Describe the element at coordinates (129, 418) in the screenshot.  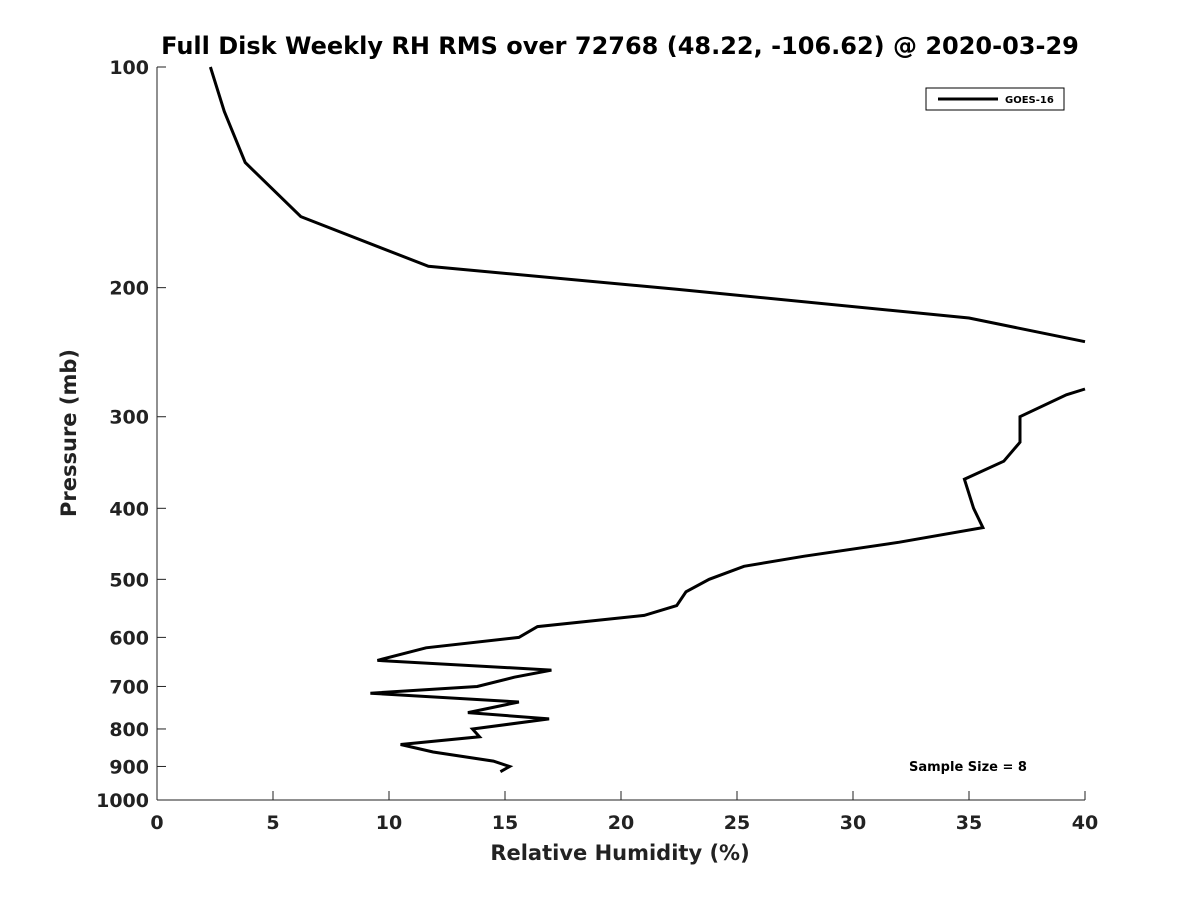
I see `y-tick-label: 300` at that location.